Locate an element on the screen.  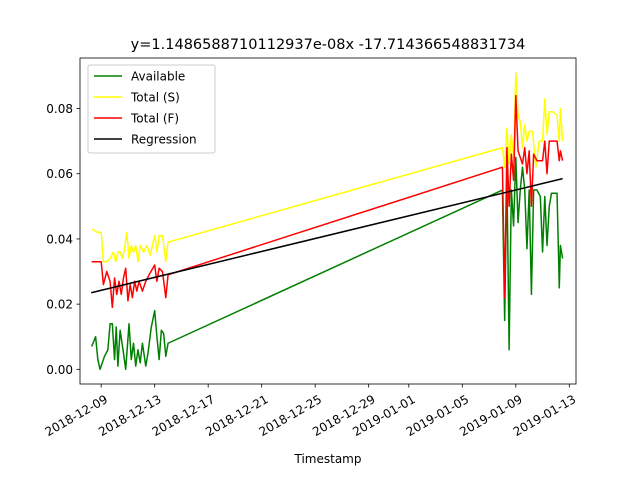
y-tick-label: 0.06 is located at coordinates (59, 174).